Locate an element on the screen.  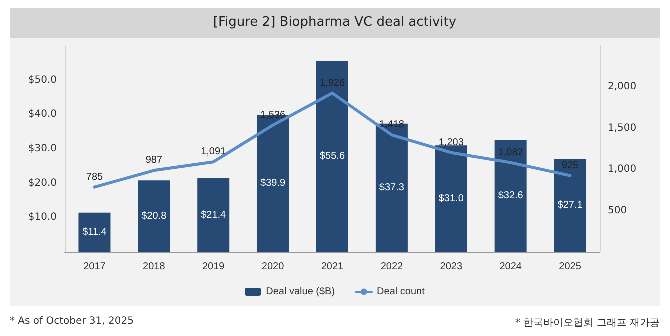
data-label: 1,082 is located at coordinates (511, 152).